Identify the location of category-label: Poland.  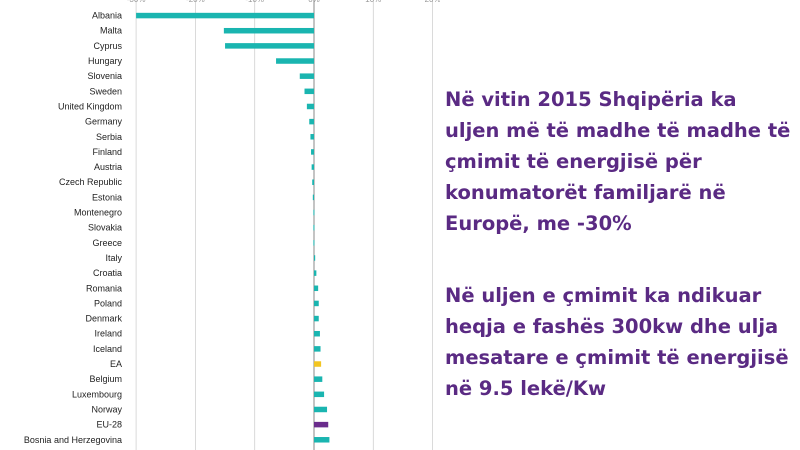
(108, 303).